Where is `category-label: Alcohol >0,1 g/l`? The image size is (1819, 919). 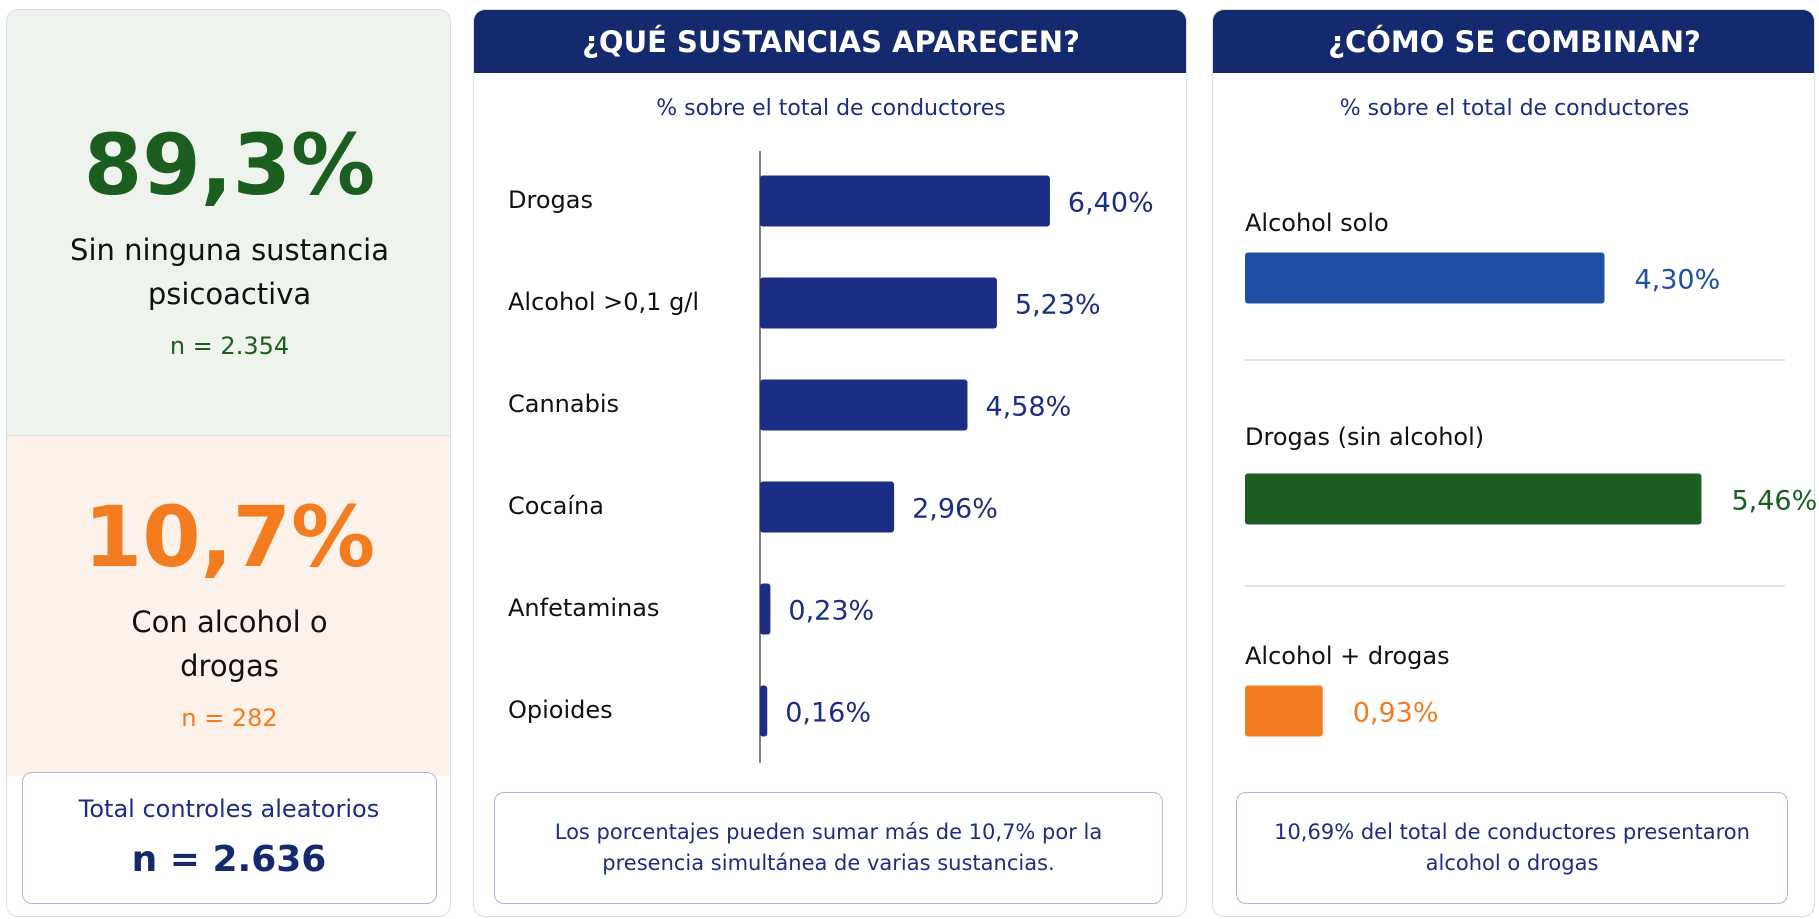
category-label: Alcohol >0,1 g/l is located at coordinates (603, 302).